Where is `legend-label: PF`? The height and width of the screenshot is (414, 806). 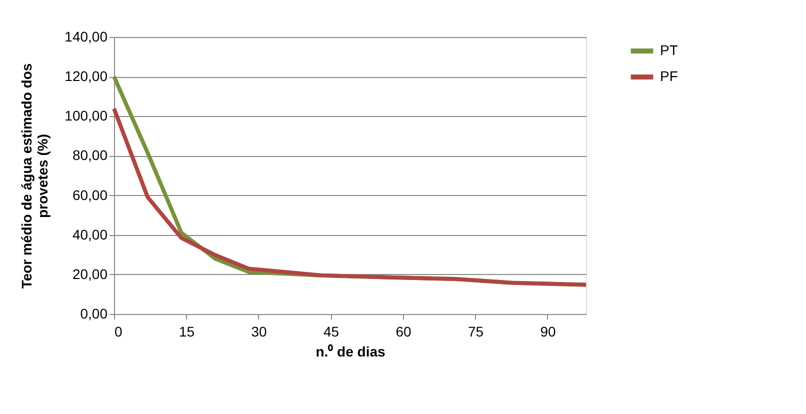 legend-label: PF is located at coordinates (669, 76).